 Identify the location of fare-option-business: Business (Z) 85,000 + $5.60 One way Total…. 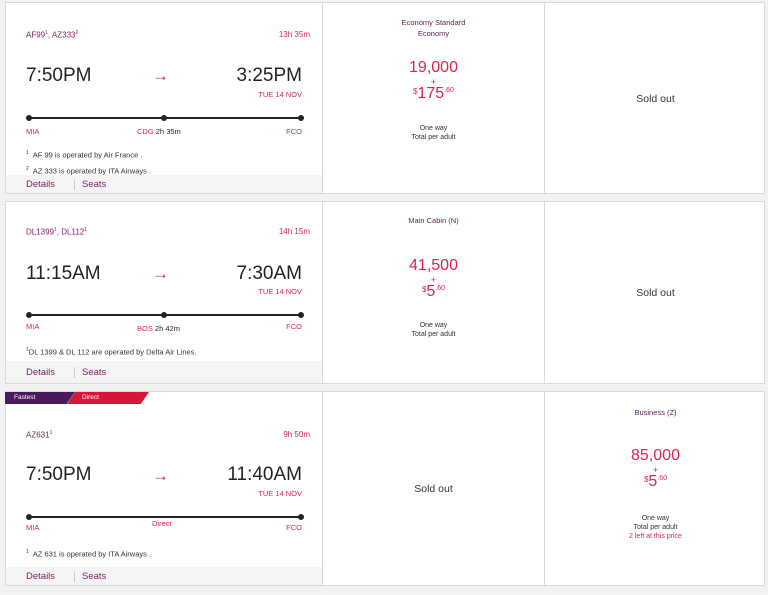
(655, 488).